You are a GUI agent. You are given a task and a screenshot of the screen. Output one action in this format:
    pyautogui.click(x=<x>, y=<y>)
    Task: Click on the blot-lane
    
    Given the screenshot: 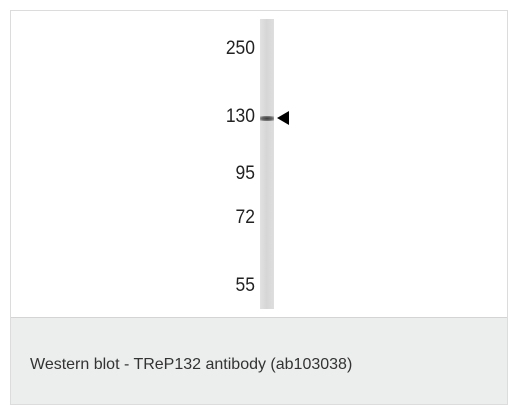 What is the action you would take?
    pyautogui.click(x=267, y=164)
    